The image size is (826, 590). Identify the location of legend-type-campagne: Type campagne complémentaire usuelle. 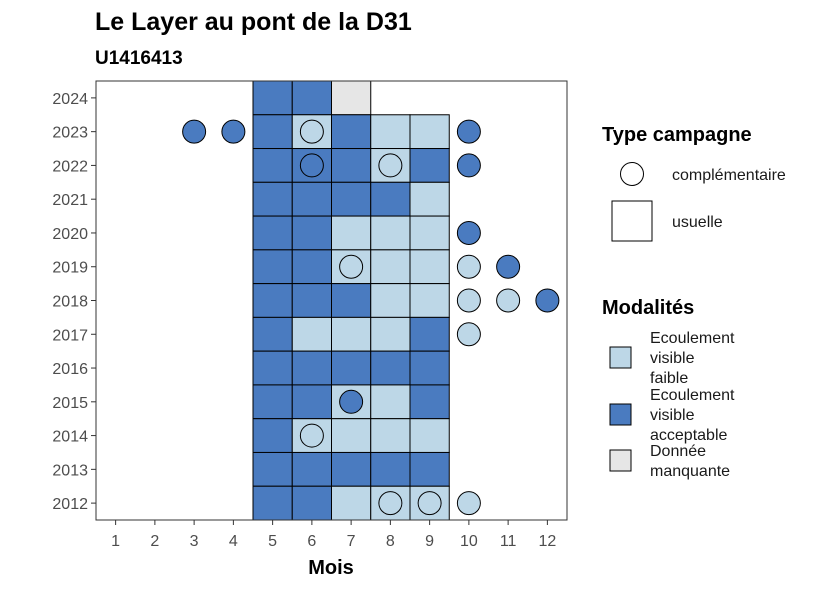
(694, 183).